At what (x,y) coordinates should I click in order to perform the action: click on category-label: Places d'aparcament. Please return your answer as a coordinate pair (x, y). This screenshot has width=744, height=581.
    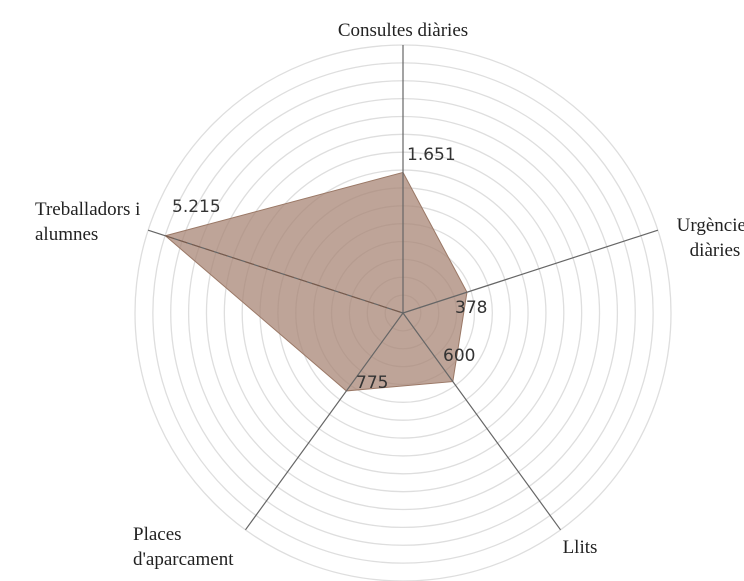
    Looking at the image, I should click on (183, 547).